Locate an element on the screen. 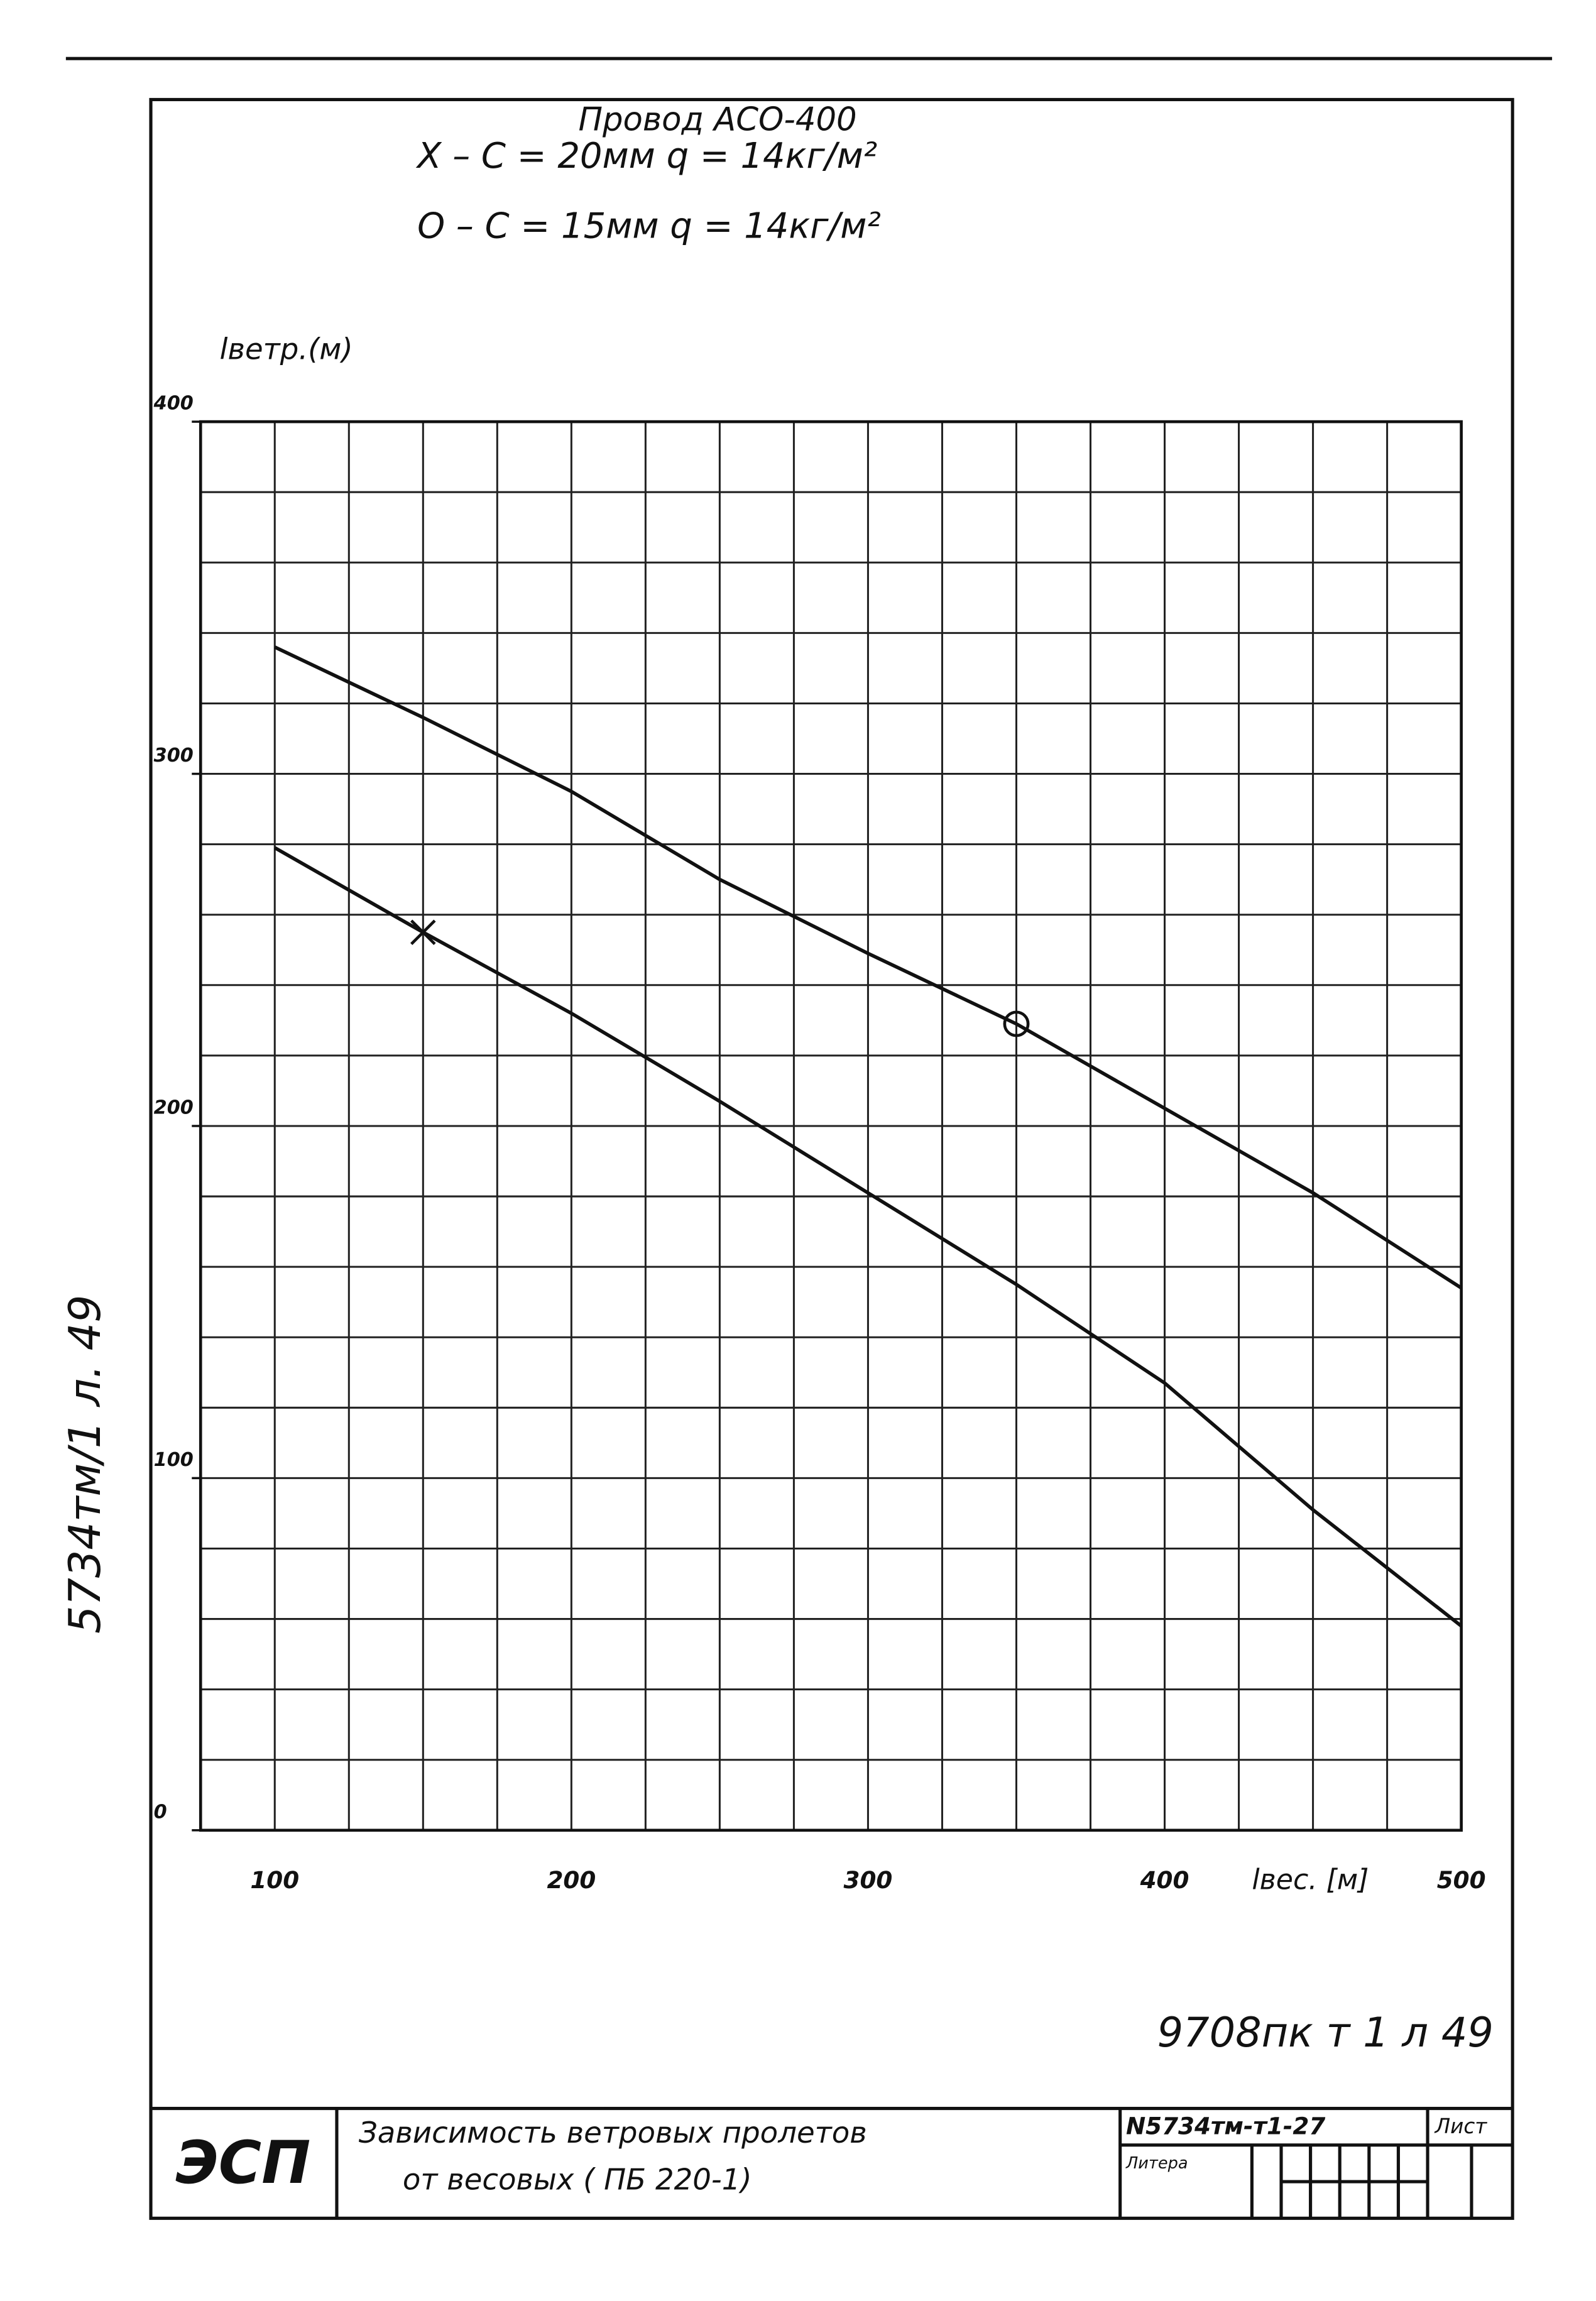  y-tick-label: 100 is located at coordinates (174, 1460).